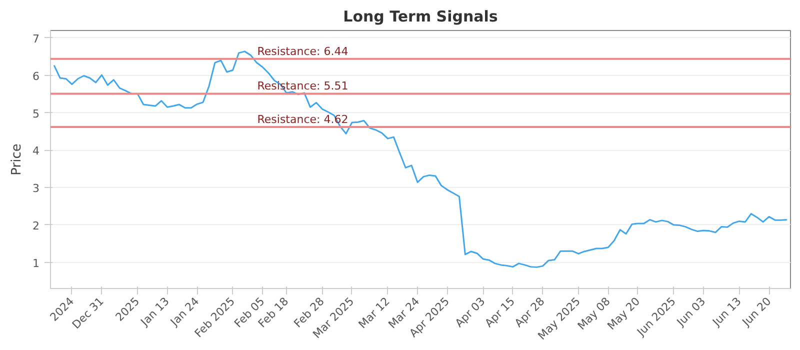 Image resolution: width=800 pixels, height=350 pixels. I want to click on y-tick-label: 6, so click(36, 76).